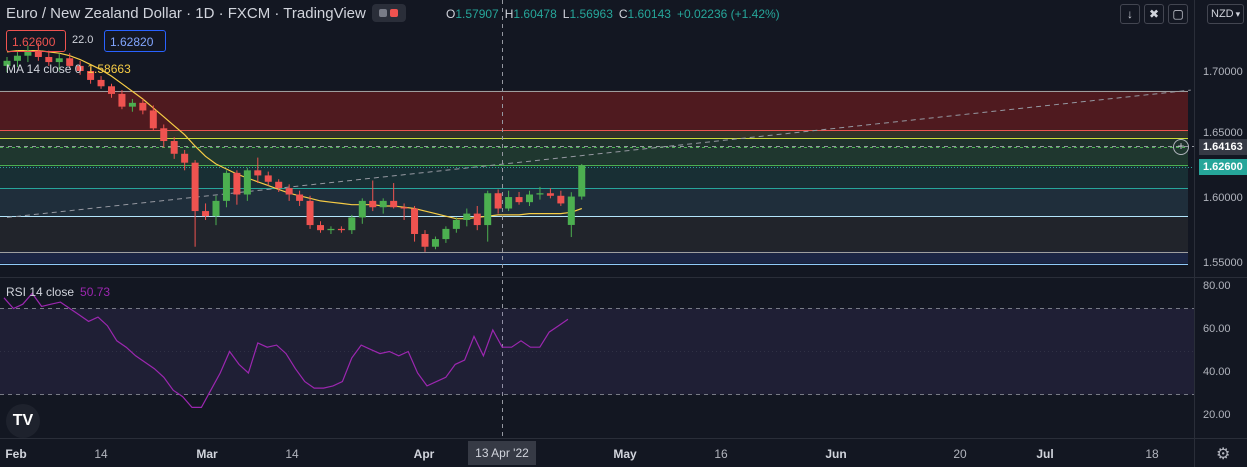 The height and width of the screenshot is (467, 1247). I want to click on ohlc-close-key: C, so click(623, 14).